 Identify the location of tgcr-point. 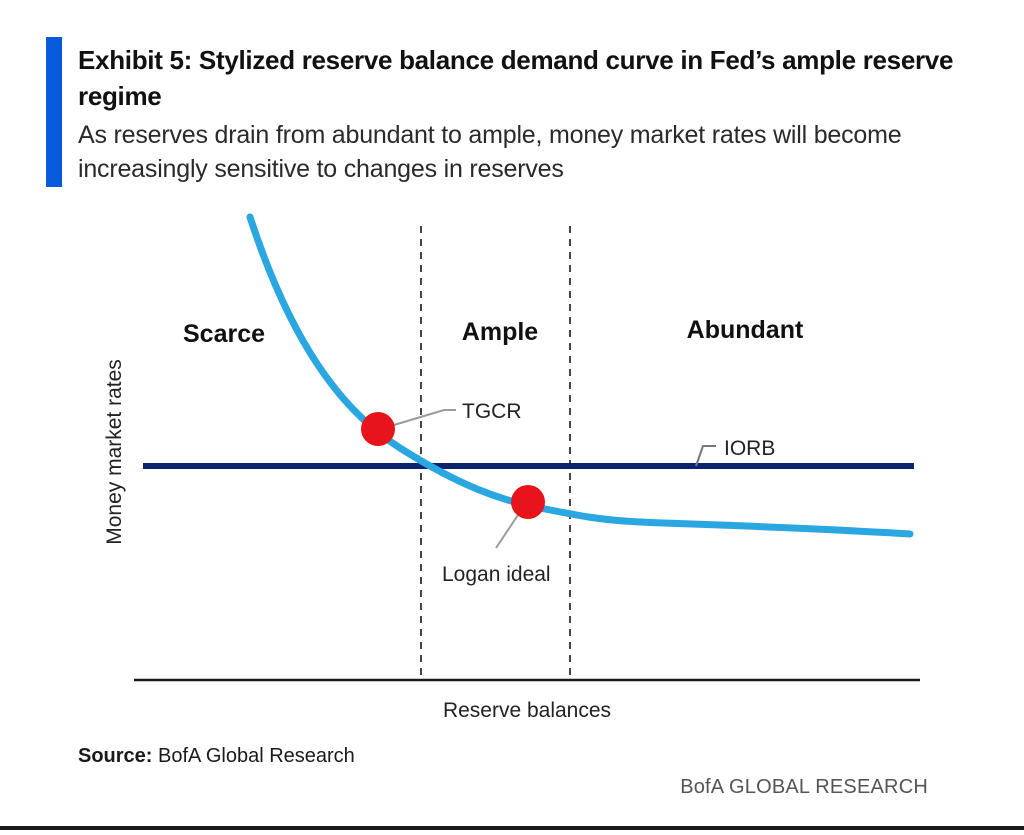
(378, 429).